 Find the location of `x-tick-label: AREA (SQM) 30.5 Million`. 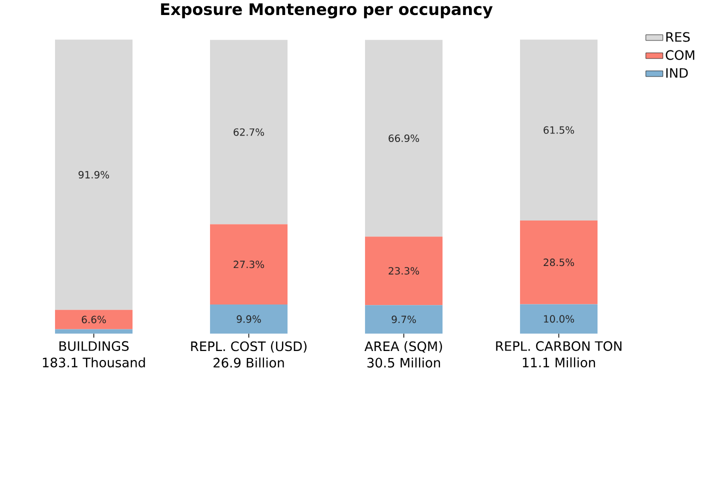

x-tick-label: AREA (SQM) 30.5 Million is located at coordinates (403, 354).